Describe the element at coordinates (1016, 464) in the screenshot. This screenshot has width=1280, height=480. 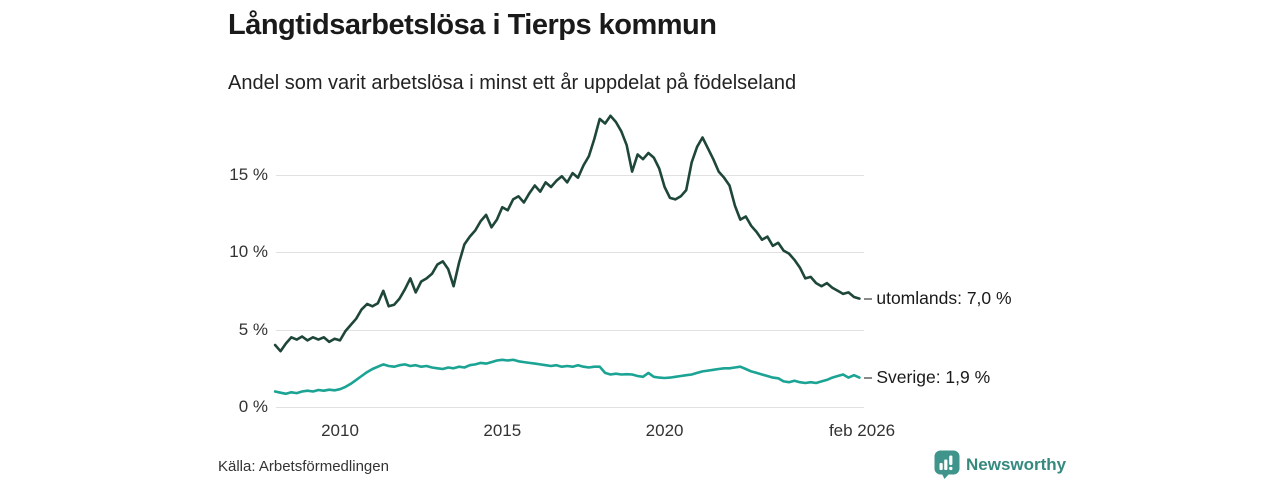
I see `newsworthy-logo-text: Newsworthy` at that location.